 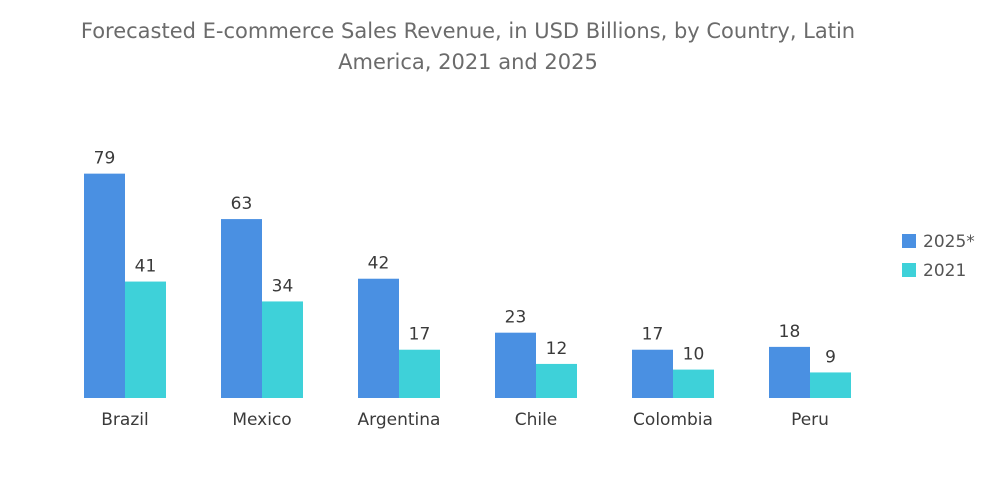 What do you see at coordinates (124, 420) in the screenshot?
I see `category-label-brazil: Brazil` at bounding box center [124, 420].